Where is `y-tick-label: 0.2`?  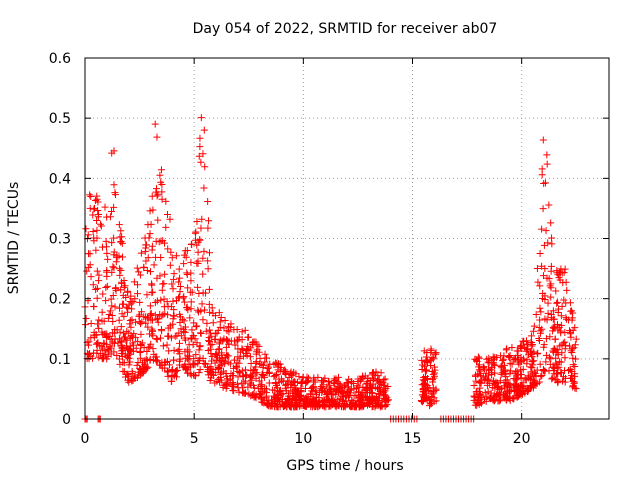
y-tick-label: 0.2 is located at coordinates (60, 300).